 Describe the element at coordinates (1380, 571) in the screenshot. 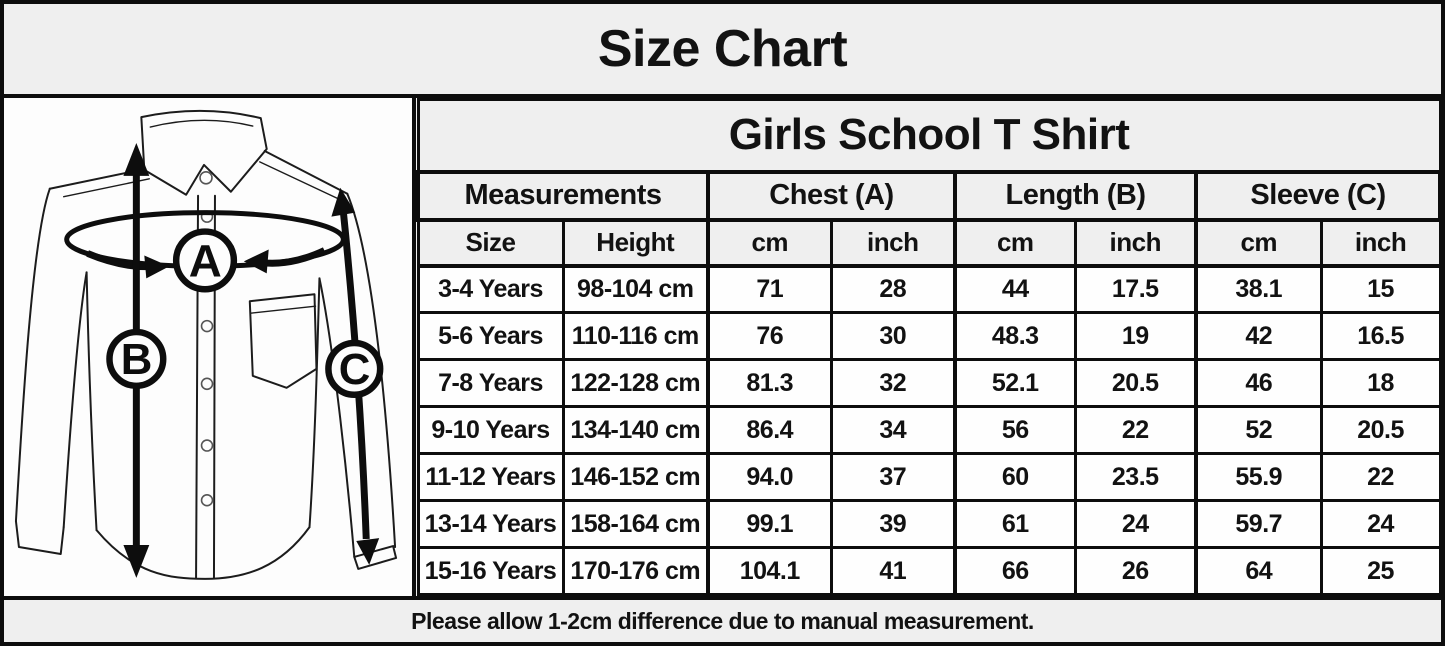

I see `cell-sleeve-inch: 25` at that location.